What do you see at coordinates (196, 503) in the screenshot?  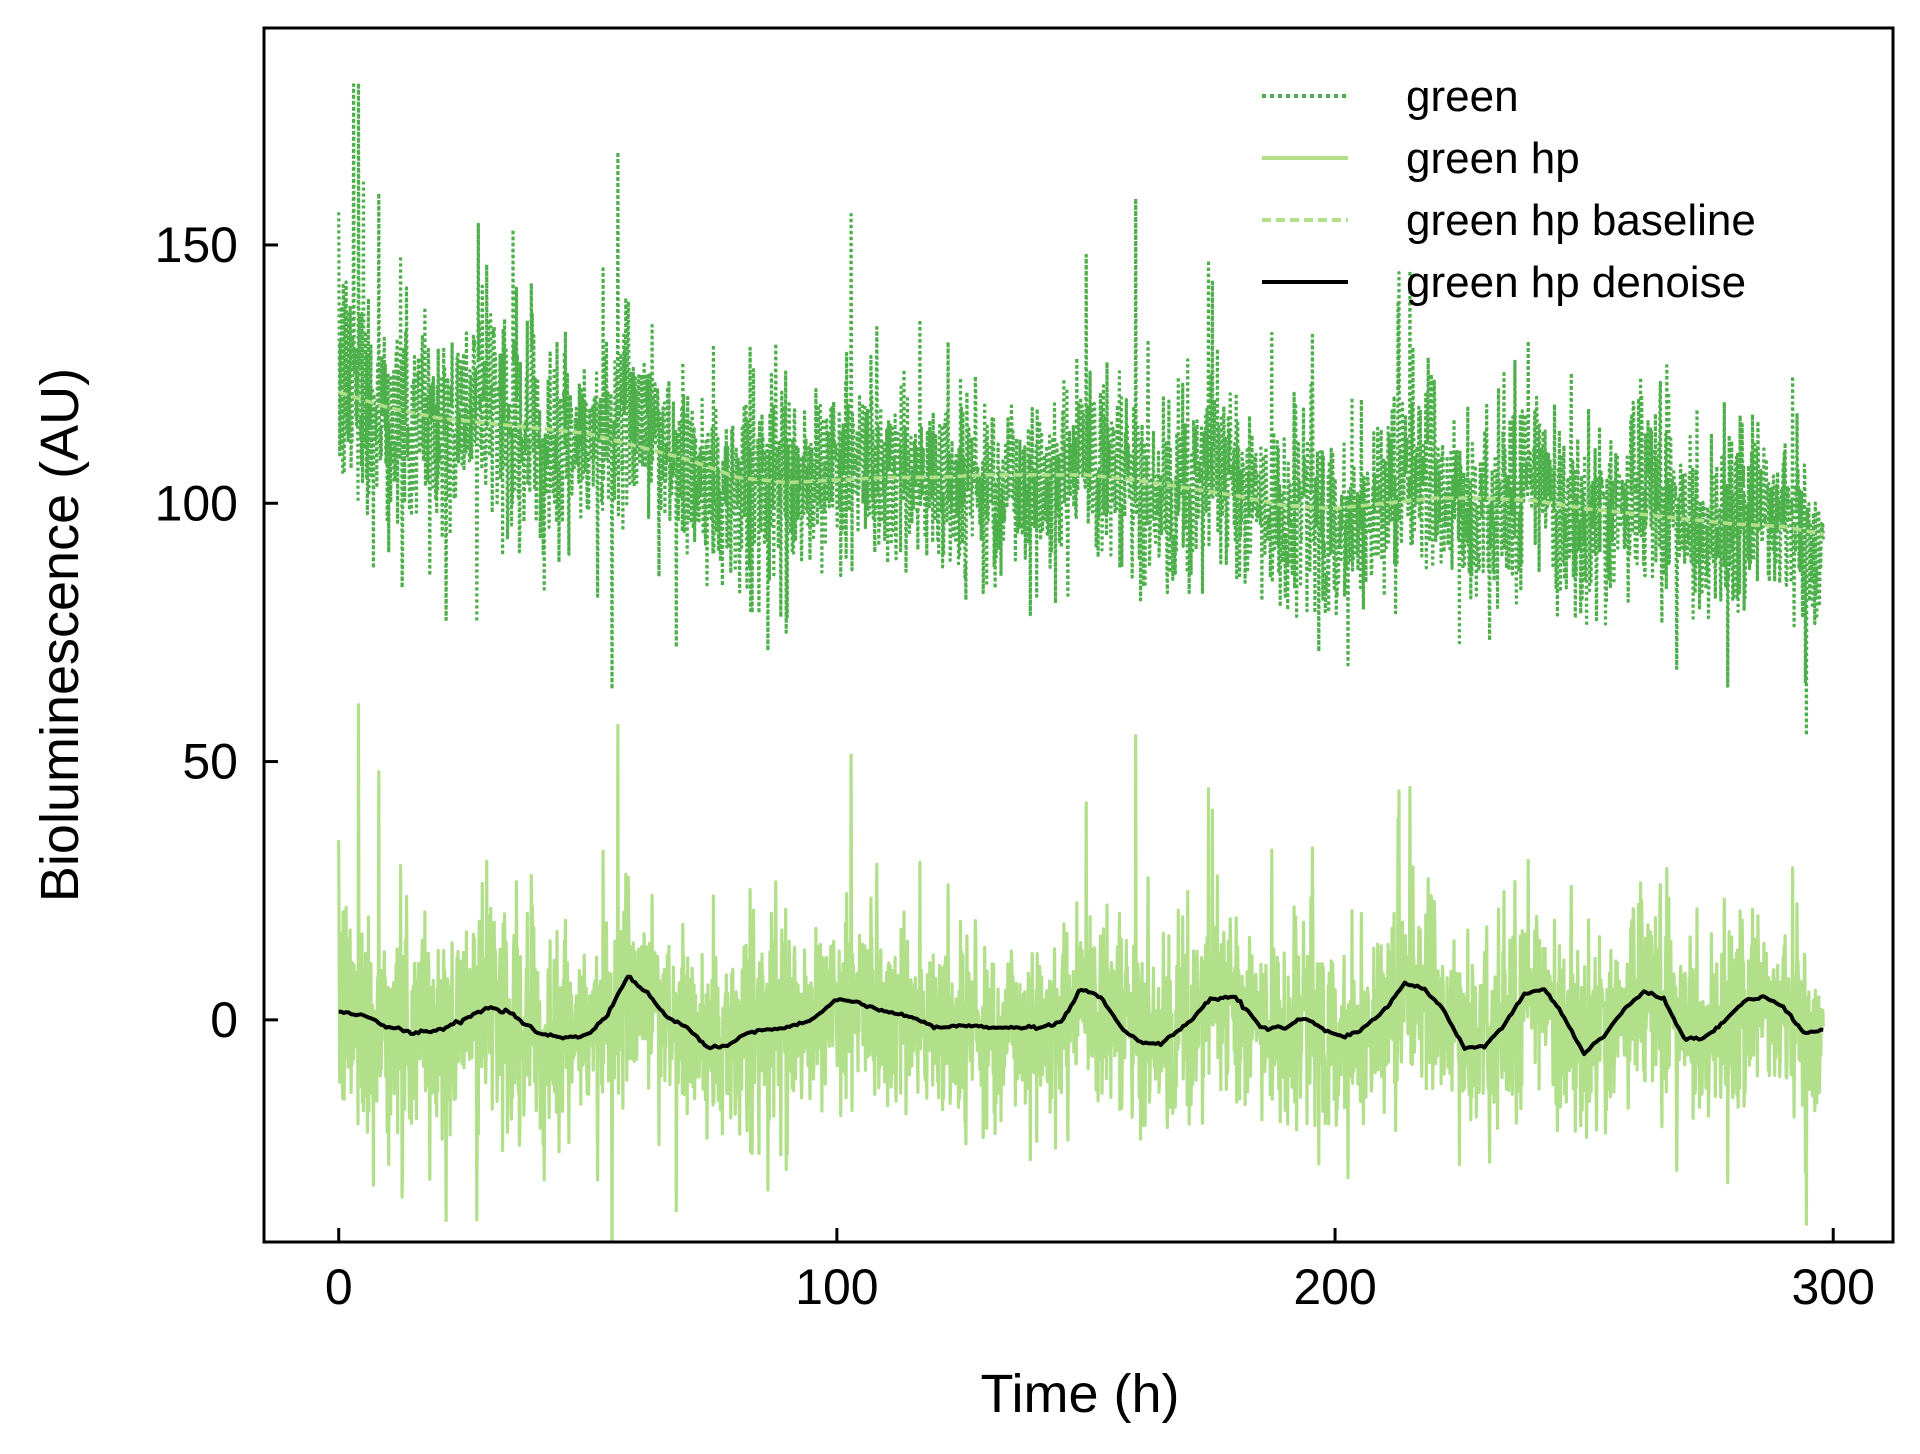 I see `y-tick-label: 100` at bounding box center [196, 503].